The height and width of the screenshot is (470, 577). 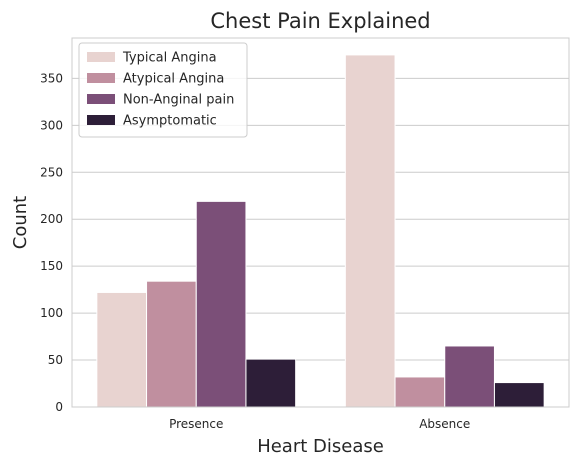 I want to click on y-tick-label: 250, so click(x=51, y=172).